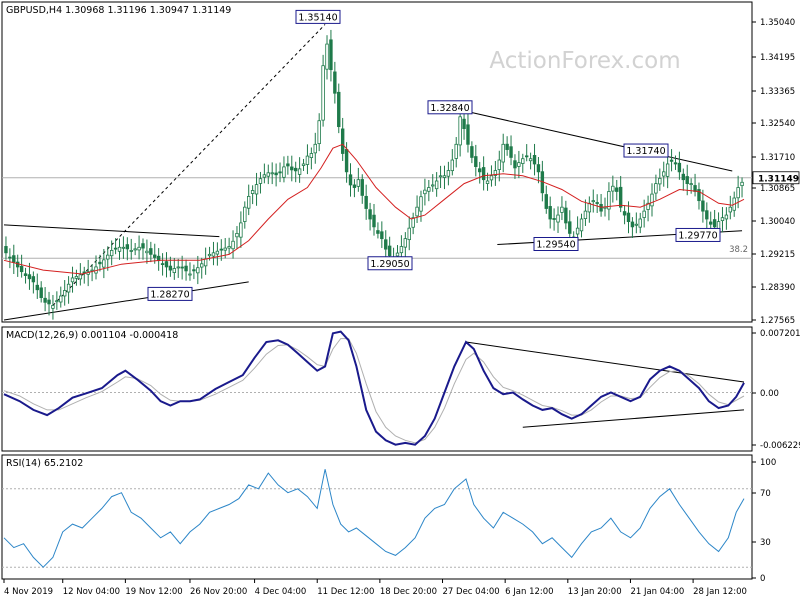  Describe the element at coordinates (777, 288) in the screenshot. I see `axis-tick-label: 1.28390` at that location.